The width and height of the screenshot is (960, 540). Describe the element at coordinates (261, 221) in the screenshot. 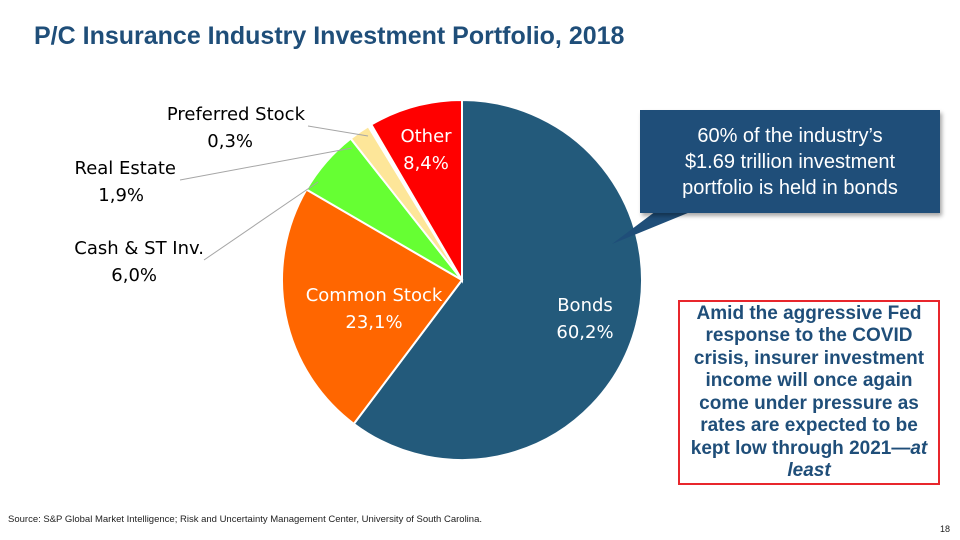

I see `leader-line-cash-st-inv` at that location.